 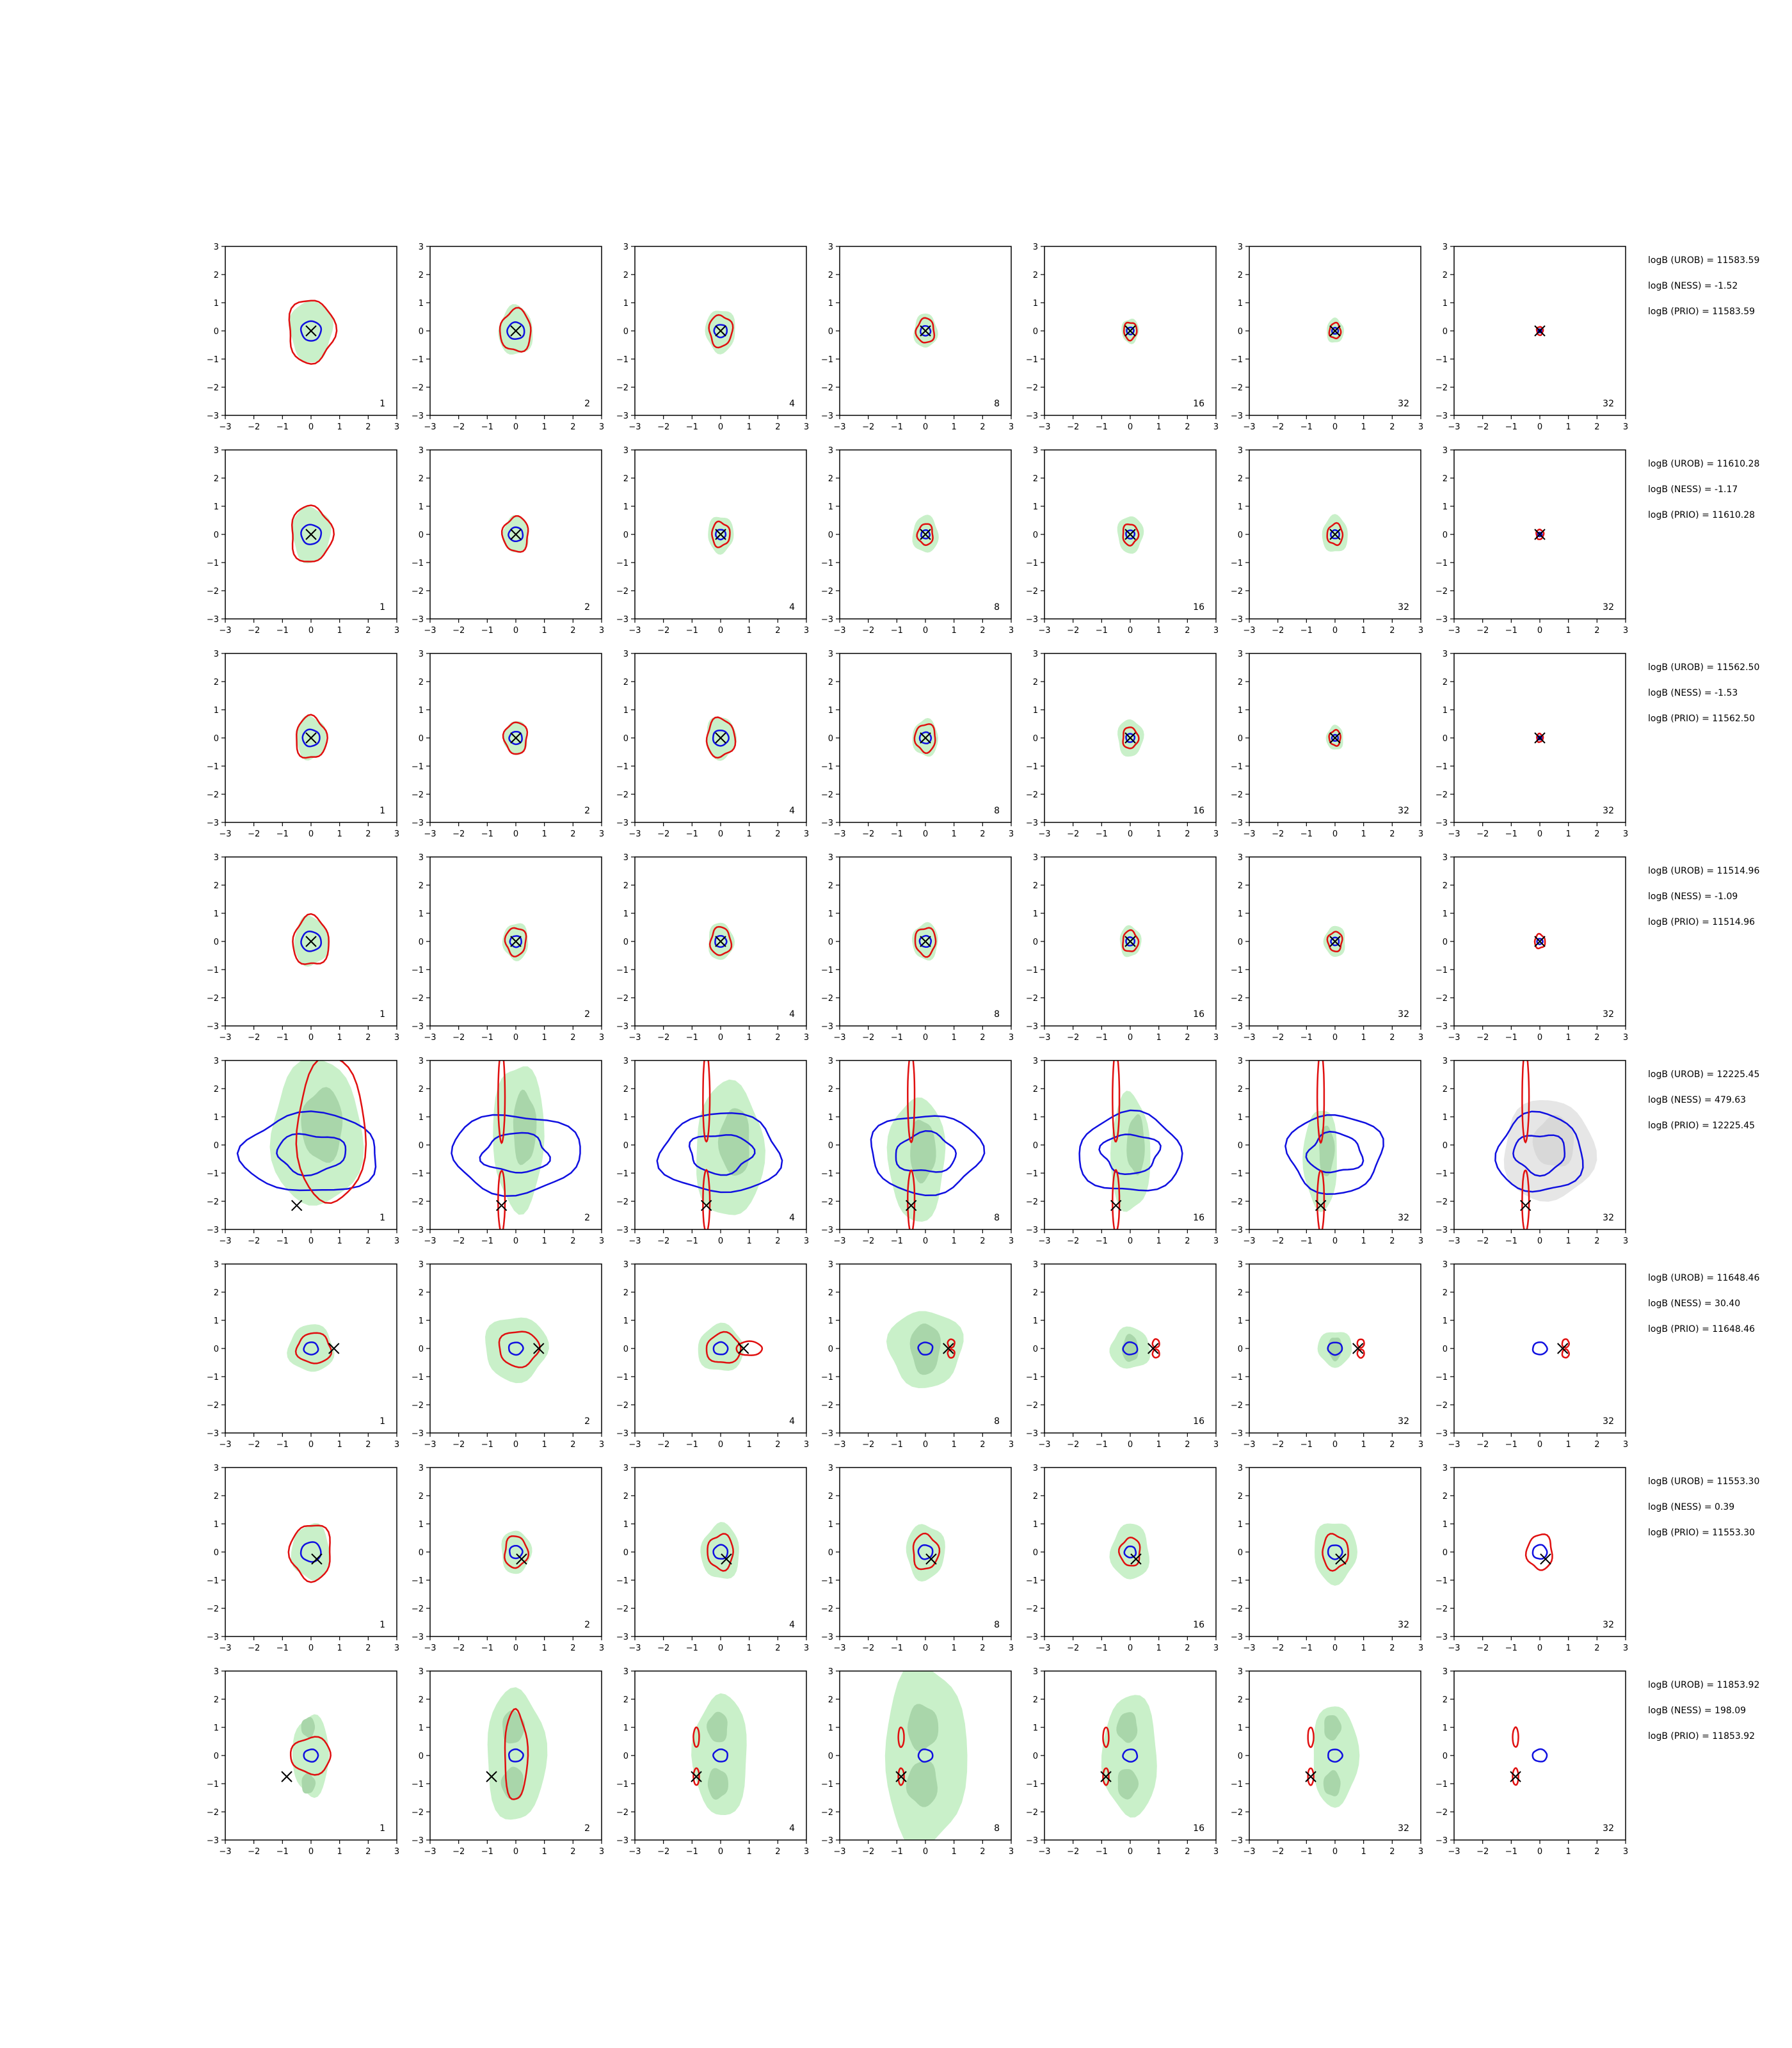 What do you see at coordinates (712, 1558) in the screenshot?
I see `panel-r7-c3: −3 −2 −1 0 1 2 3 3 2 1 0 −1 −2 −3 4` at bounding box center [712, 1558].